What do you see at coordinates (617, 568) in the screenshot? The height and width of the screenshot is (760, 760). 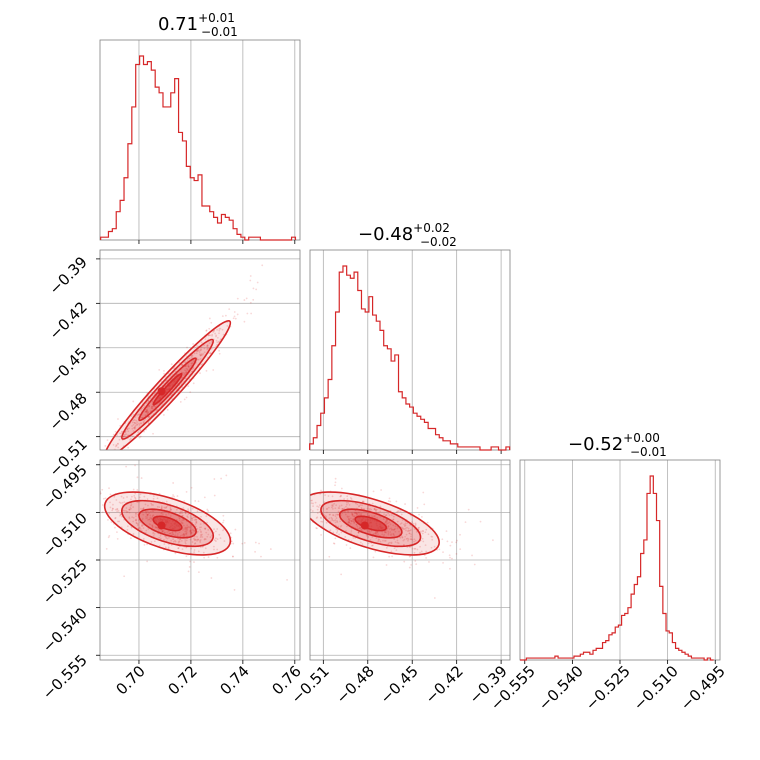 I see `hist-step-line` at bounding box center [617, 568].